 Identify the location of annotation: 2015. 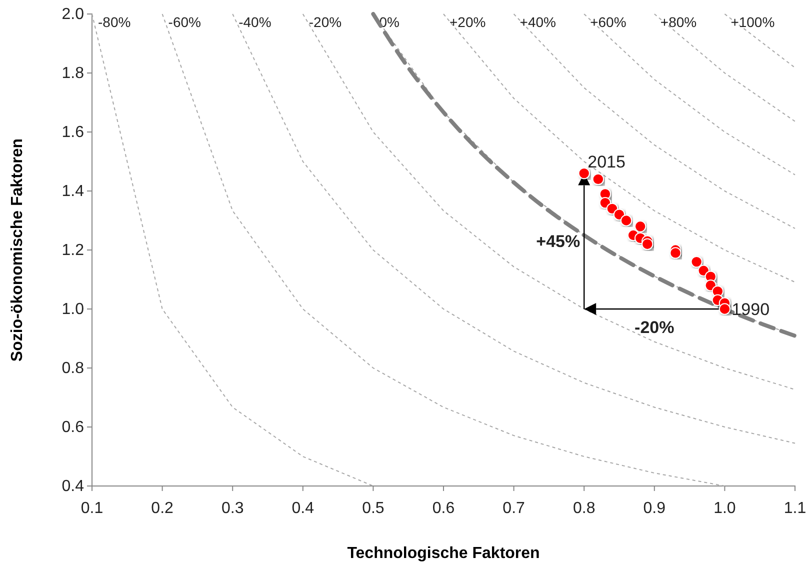
(607, 162).